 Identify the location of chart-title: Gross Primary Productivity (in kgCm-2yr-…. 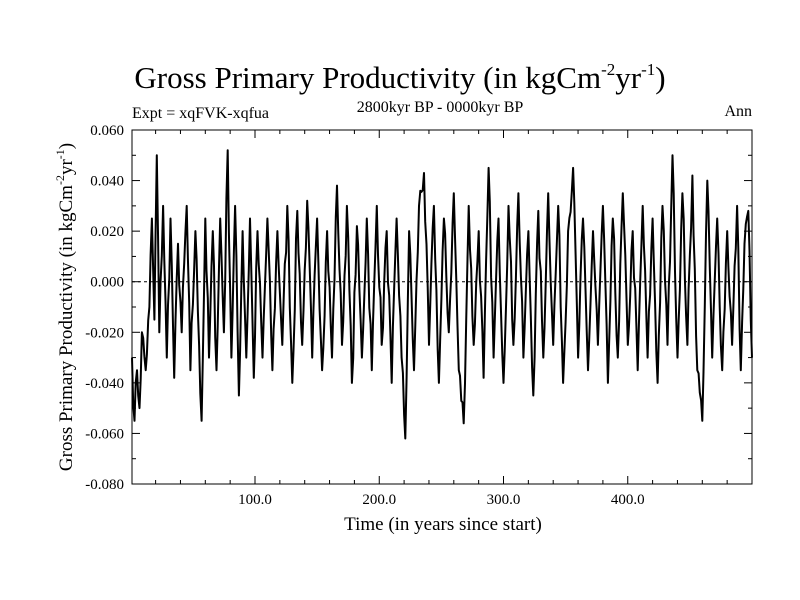
(400, 78).